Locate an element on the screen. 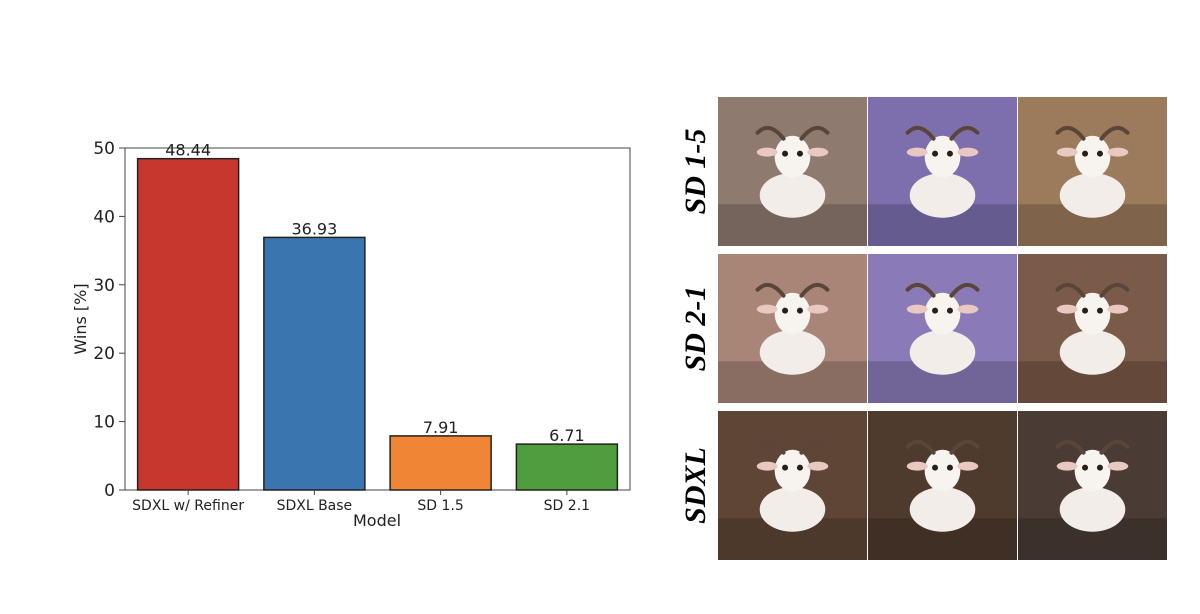 Image resolution: width=1200 pixels, height=614 pixels. x-axis-ticks: SDXL w/ Refiner SDXL Base SD 1.5 SD 2.1 is located at coordinates (361, 502).